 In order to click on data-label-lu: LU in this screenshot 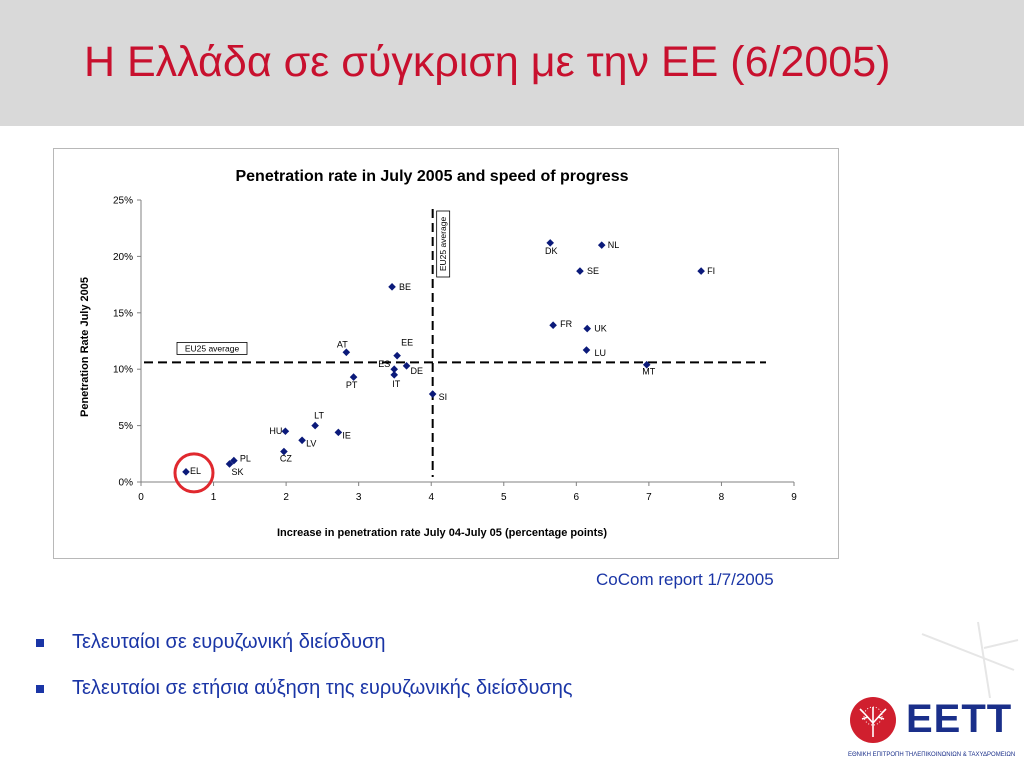, I will do `click(600, 353)`.